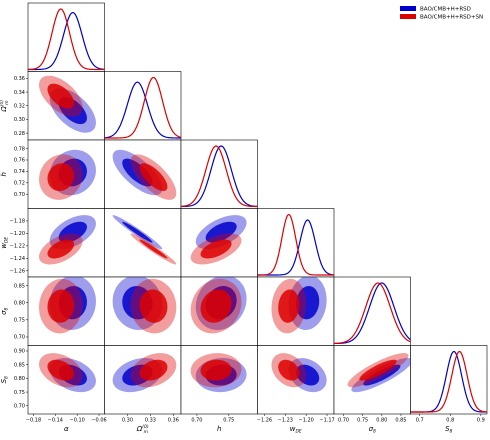 The width and height of the screenshot is (490, 440). I want to click on y-axis-label-w_DE: wDE, so click(5, 243).